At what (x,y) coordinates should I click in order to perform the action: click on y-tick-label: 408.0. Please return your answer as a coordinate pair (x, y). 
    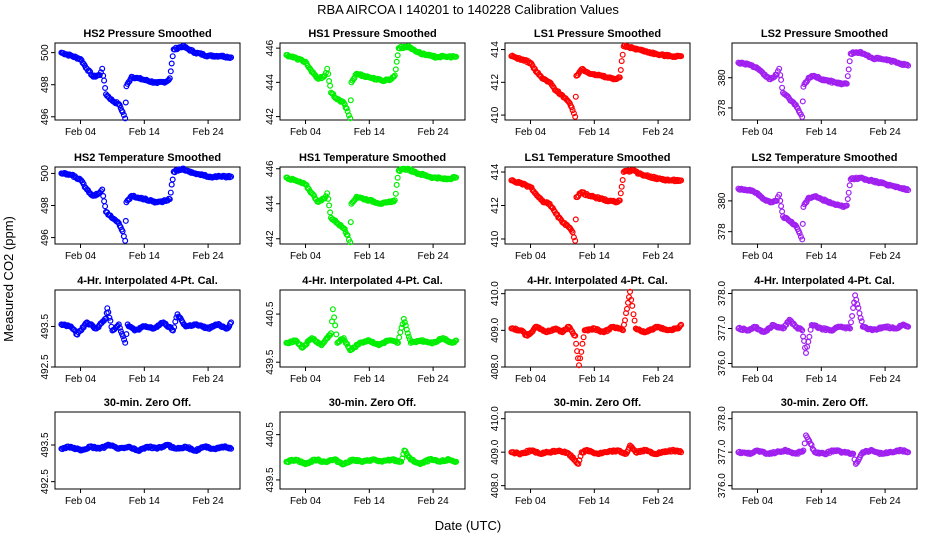
    Looking at the image, I should click on (495, 366).